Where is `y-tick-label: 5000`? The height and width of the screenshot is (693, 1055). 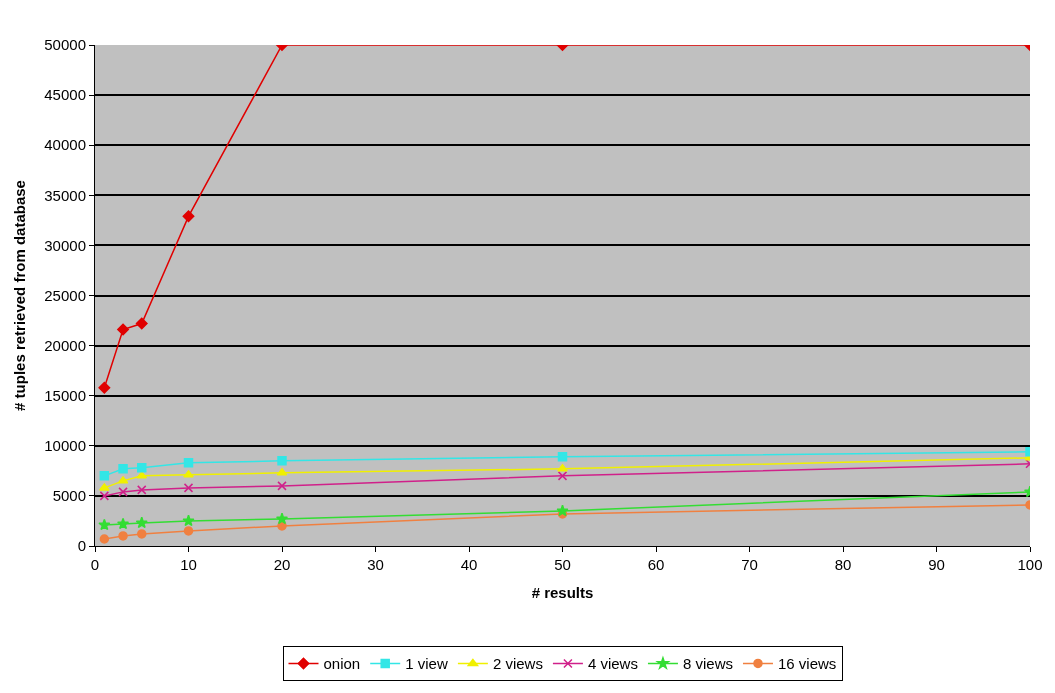 y-tick-label: 5000 is located at coordinates (69, 496).